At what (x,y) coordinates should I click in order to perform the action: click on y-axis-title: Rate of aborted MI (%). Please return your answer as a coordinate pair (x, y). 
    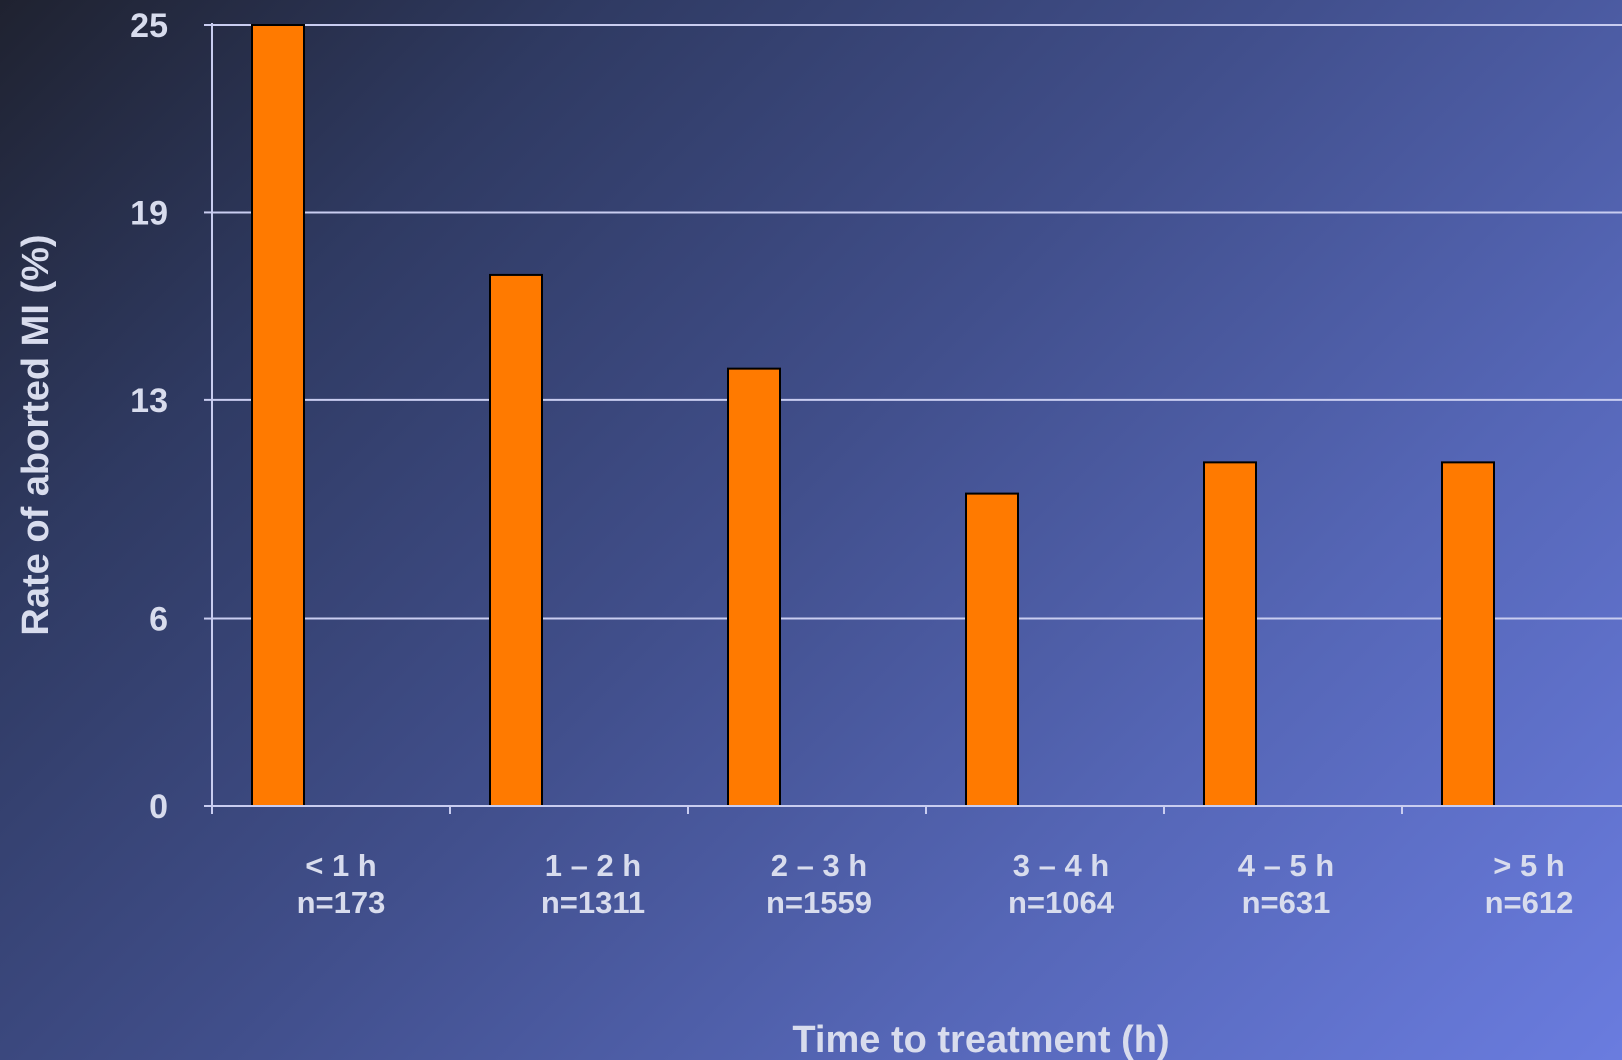
    Looking at the image, I should click on (36, 434).